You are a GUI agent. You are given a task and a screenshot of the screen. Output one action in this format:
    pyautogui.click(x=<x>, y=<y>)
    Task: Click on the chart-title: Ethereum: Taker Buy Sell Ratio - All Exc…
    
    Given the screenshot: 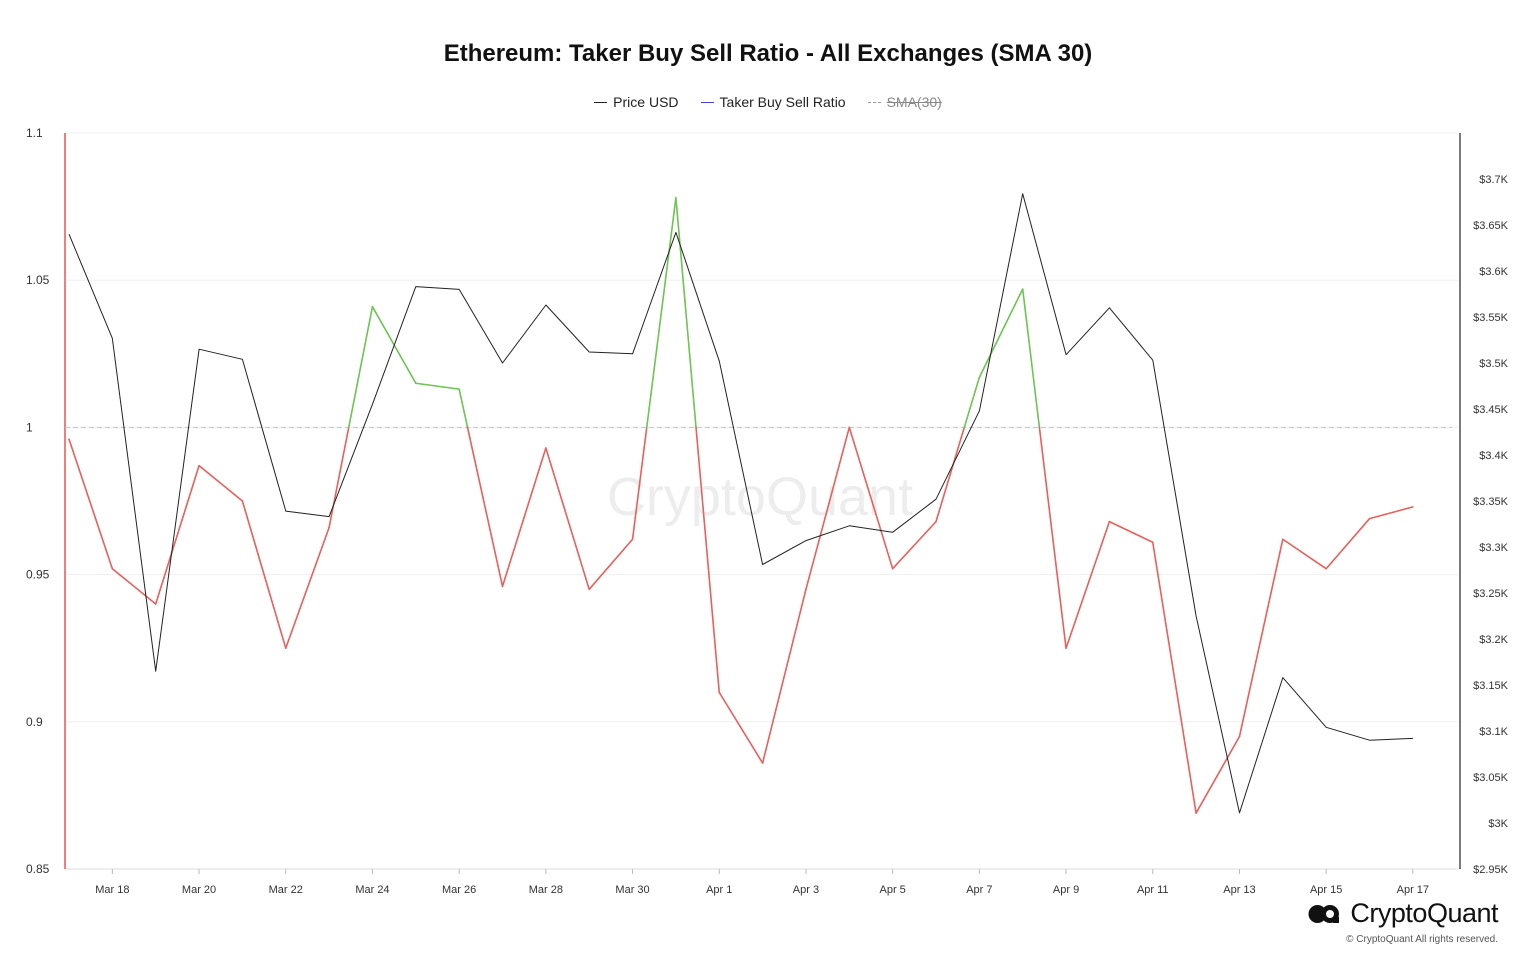 What is the action you would take?
    pyautogui.click(x=768, y=53)
    